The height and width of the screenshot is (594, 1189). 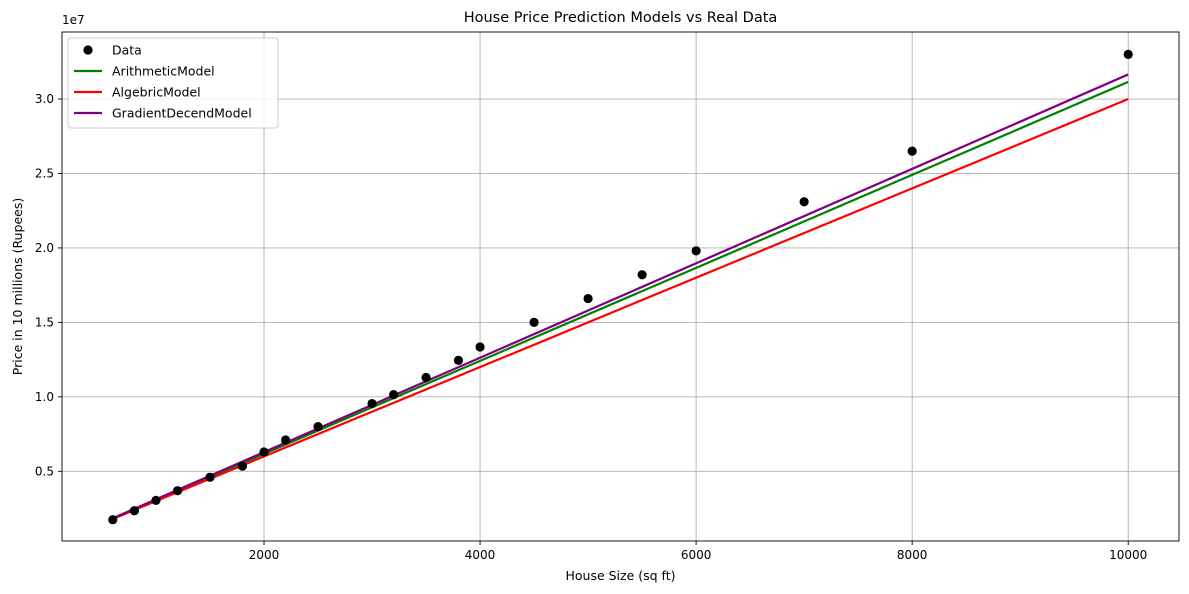 What do you see at coordinates (44, 322) in the screenshot?
I see `y-tick-label: 1.5` at bounding box center [44, 322].